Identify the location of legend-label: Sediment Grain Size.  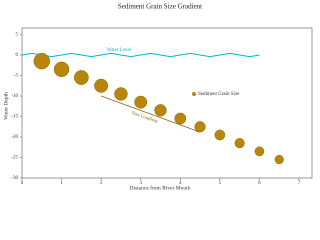
(219, 94).